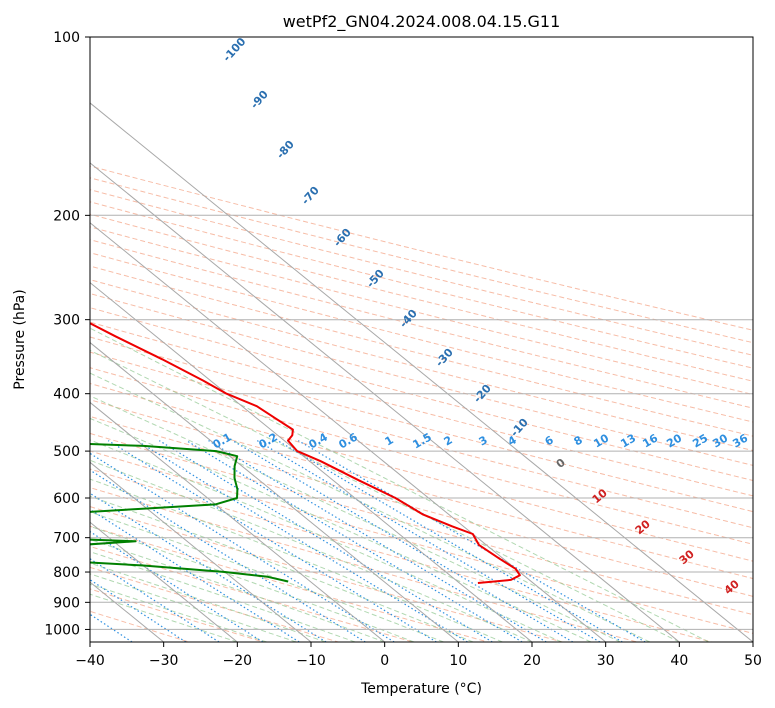 The height and width of the screenshot is (708, 775). What do you see at coordinates (66, 539) in the screenshot?
I see `y-tick-label: 700` at bounding box center [66, 539].